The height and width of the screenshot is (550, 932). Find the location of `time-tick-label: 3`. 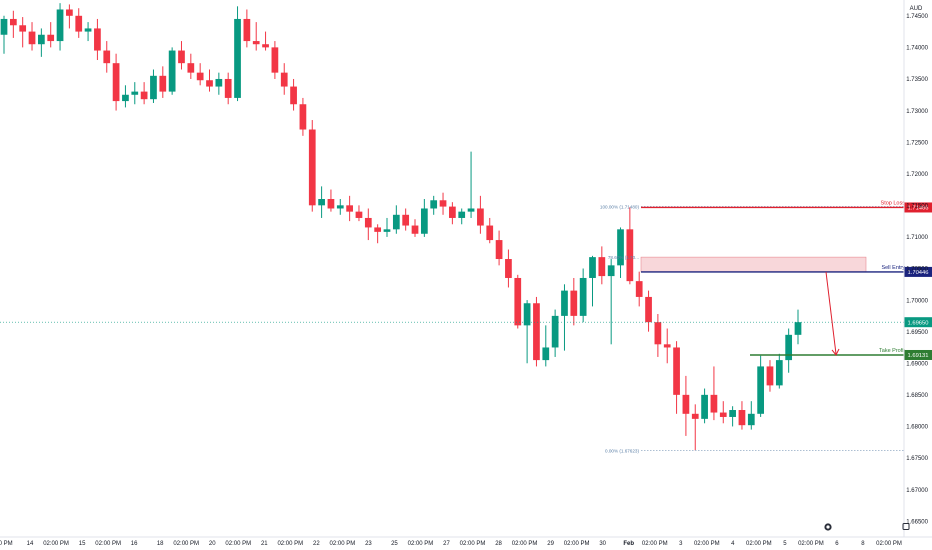

time-tick-label: 3 is located at coordinates (681, 544).